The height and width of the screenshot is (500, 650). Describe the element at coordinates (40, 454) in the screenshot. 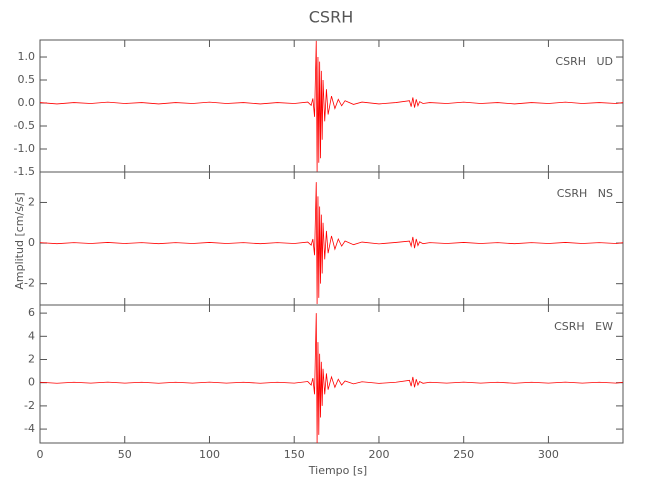

I see `x-tick-label: 0` at that location.